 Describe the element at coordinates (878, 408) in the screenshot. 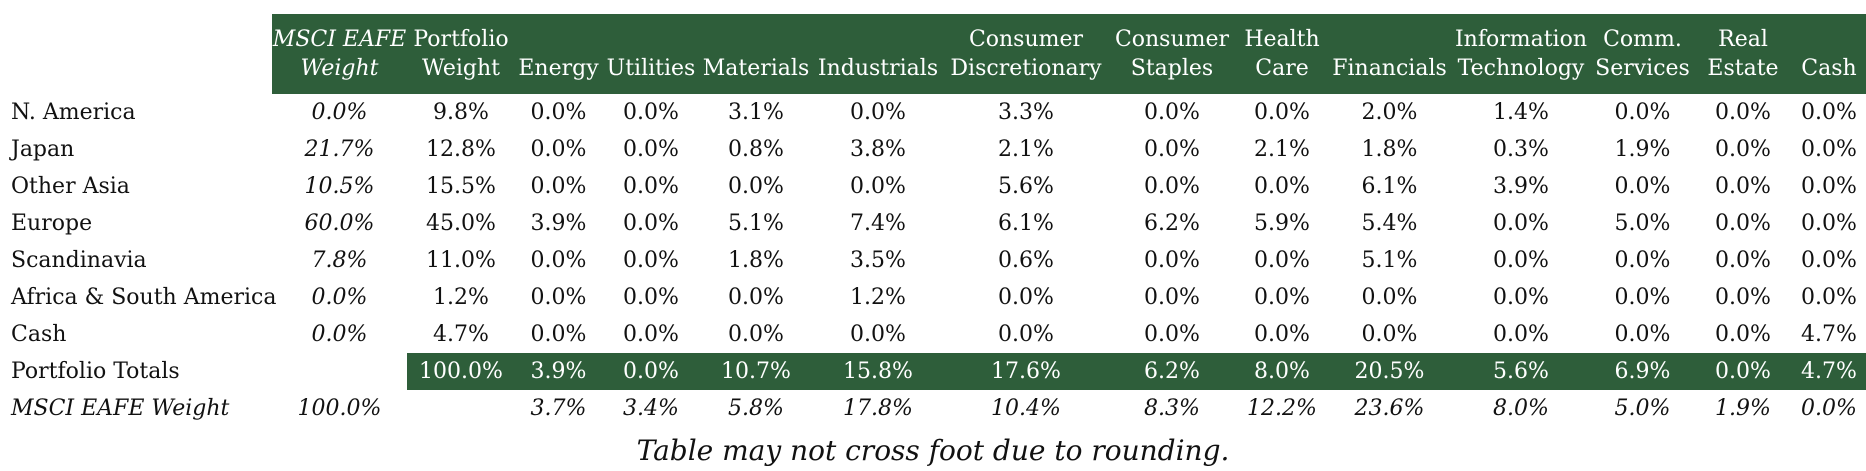

I see `cell-industrials: 17.8%` at that location.